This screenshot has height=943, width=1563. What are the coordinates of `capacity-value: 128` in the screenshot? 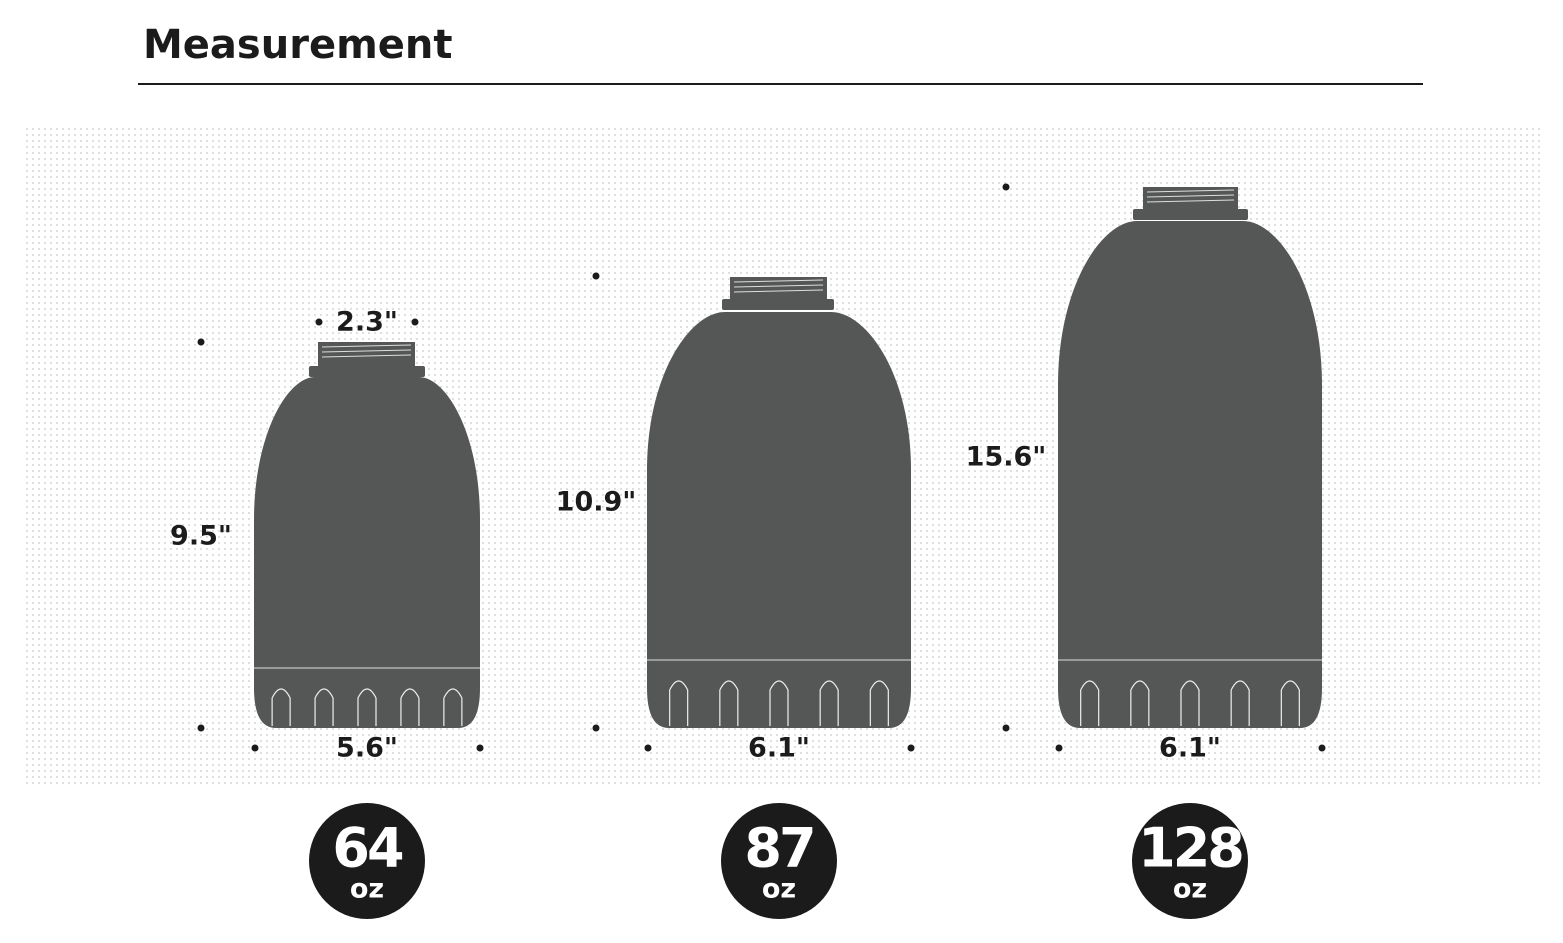 It's located at (1190, 848).